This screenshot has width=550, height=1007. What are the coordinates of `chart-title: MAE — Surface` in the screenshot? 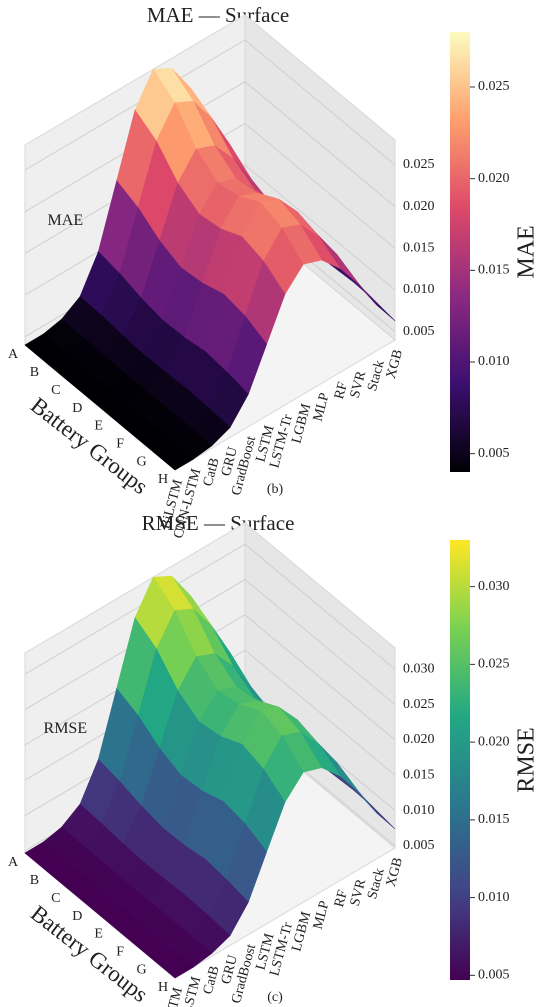 It's located at (218, 15).